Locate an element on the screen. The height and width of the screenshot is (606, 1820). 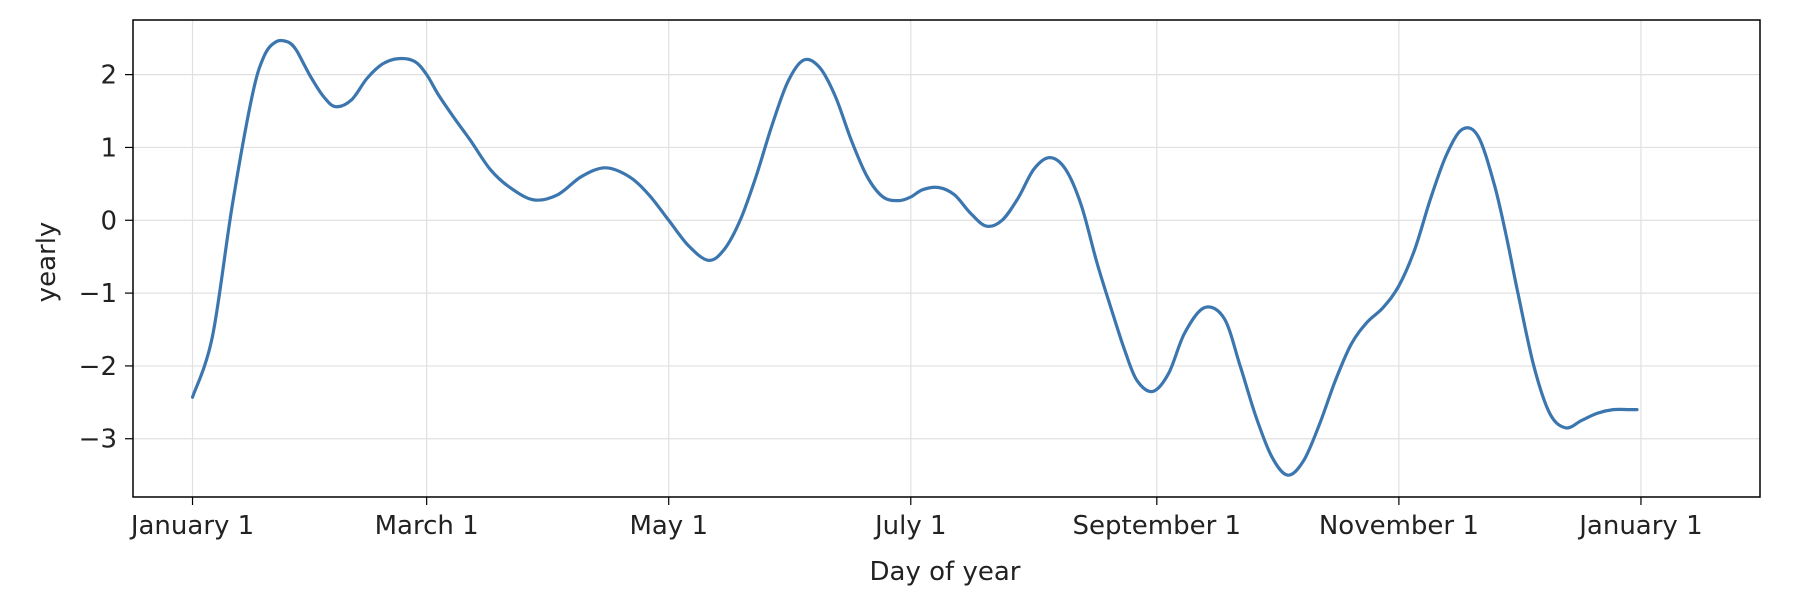
y-tick-label: −3 is located at coordinates (98, 440).